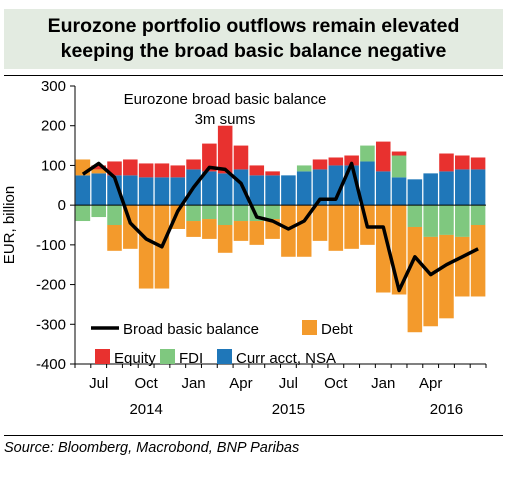  What do you see at coordinates (9, 225) in the screenshot?
I see `y-axis-label: EUR, billion` at bounding box center [9, 225].